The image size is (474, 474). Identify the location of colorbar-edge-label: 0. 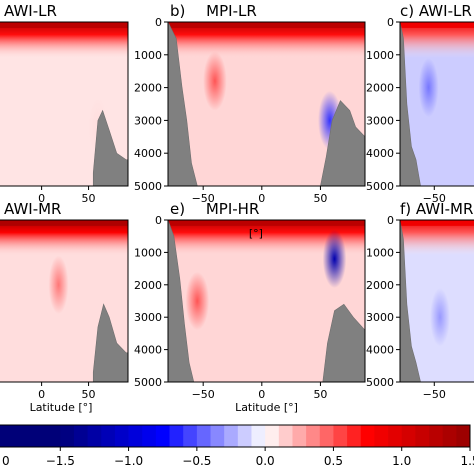
(6, 461).